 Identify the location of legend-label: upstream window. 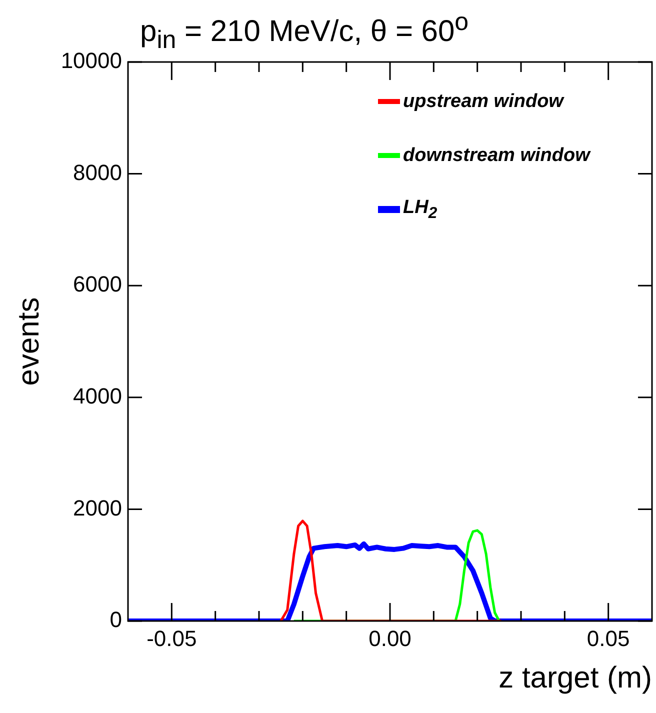
(483, 101).